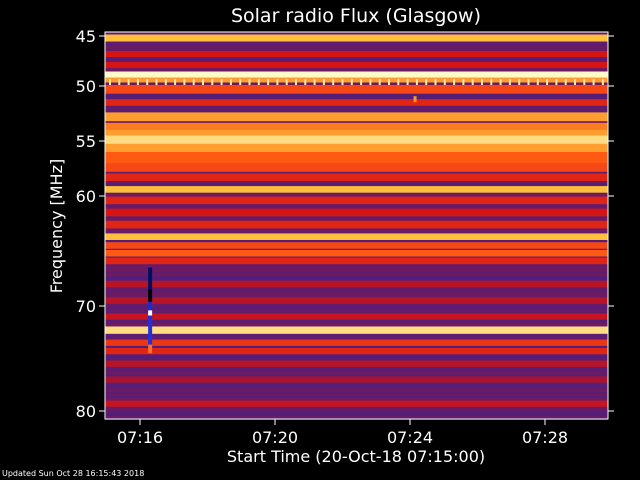  Describe the element at coordinates (415, 99) in the screenshot. I see `emission-spot` at that location.